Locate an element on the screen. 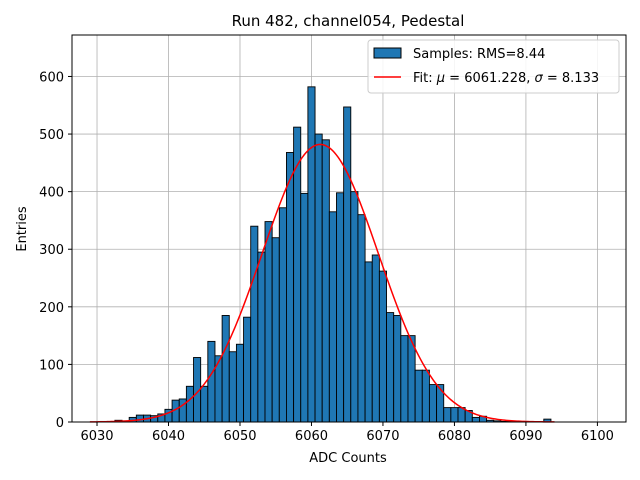 Image resolution: width=640 pixels, height=480 pixels. x-axis-ticks: 6030 6040 6050 6060 6070 6080 6090 6100 is located at coordinates (347, 433).